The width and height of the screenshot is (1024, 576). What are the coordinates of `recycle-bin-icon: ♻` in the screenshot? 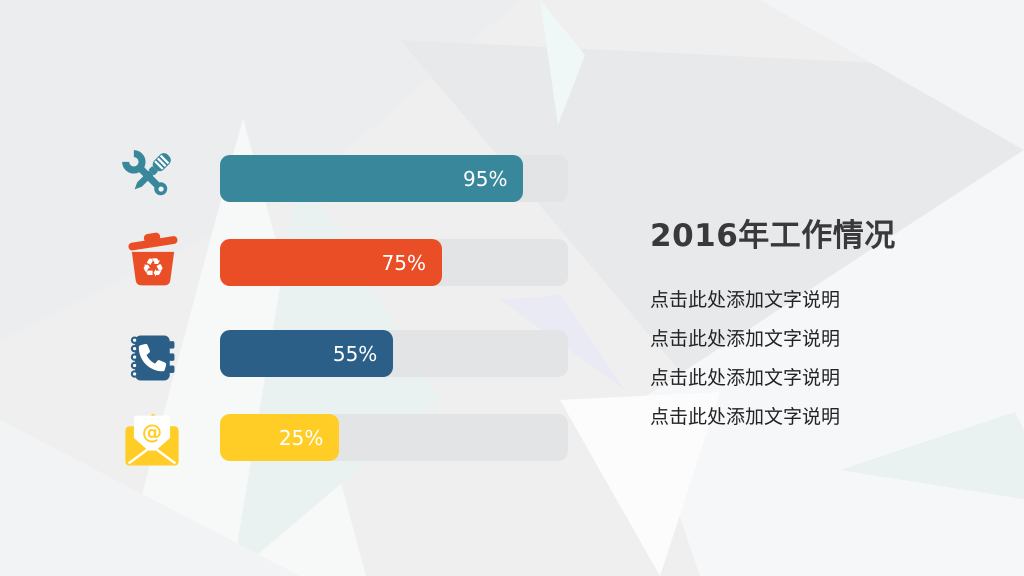 It's located at (153, 258).